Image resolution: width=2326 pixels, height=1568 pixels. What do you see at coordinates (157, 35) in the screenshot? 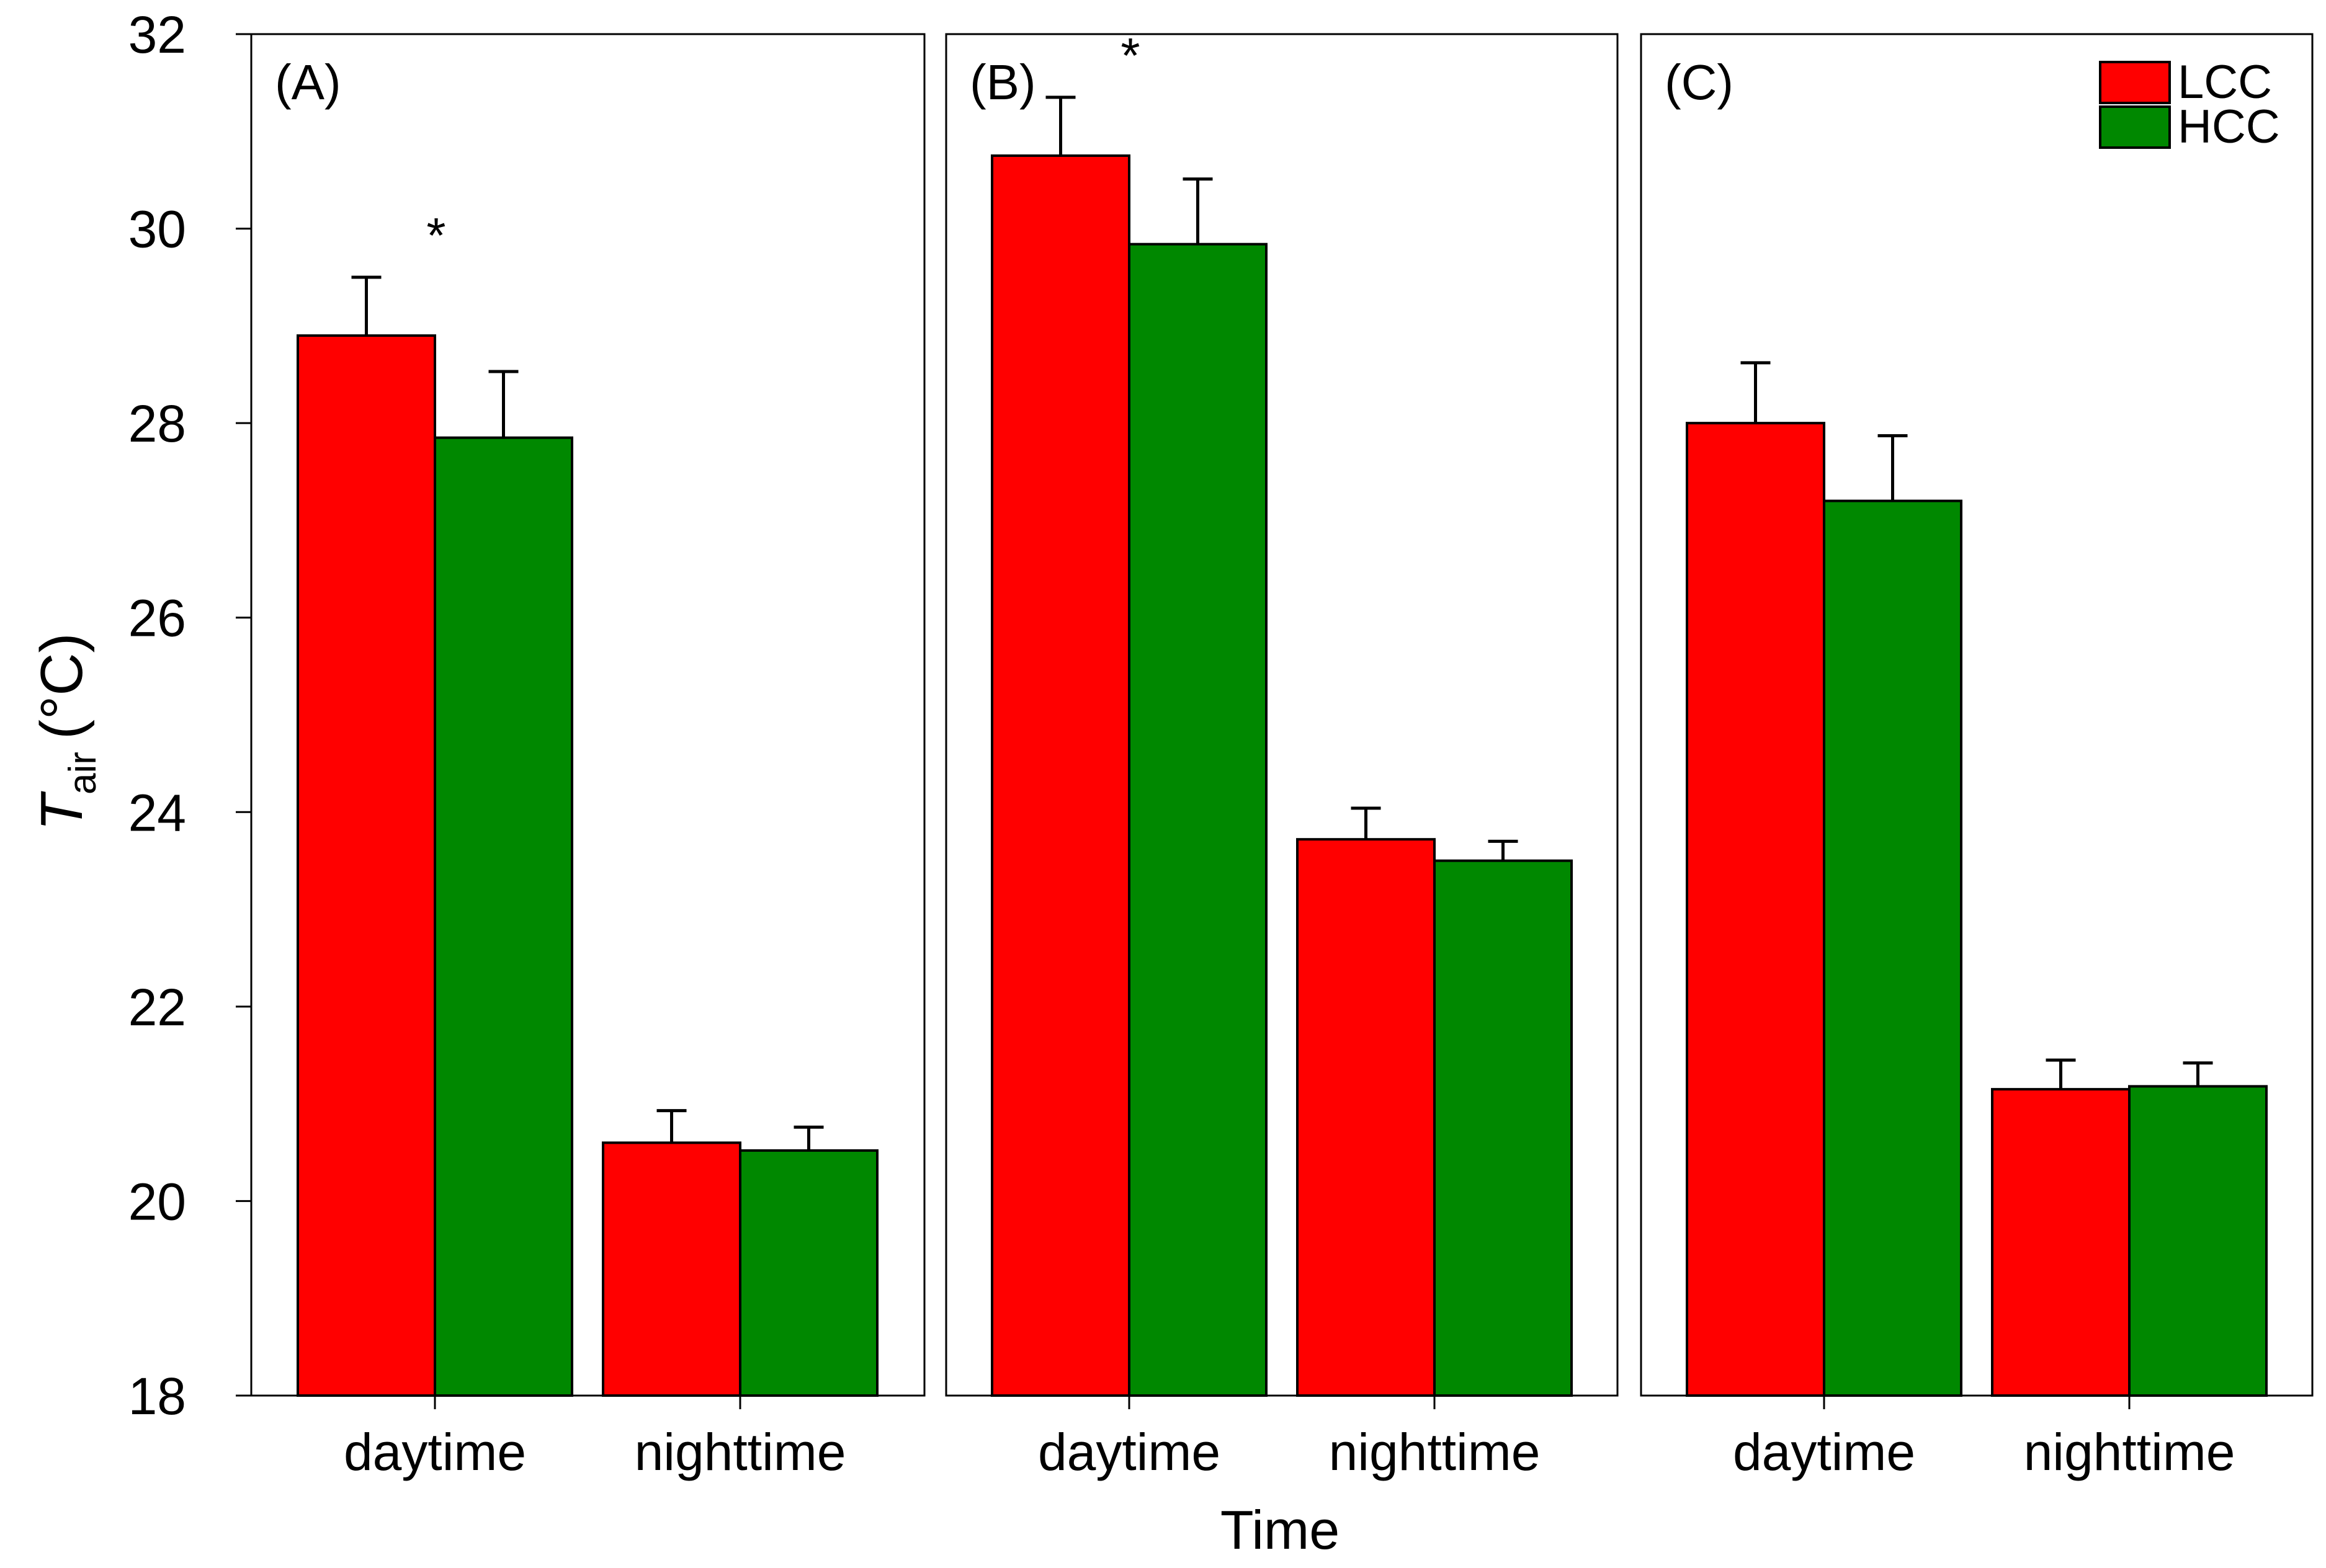
I see `y-tick-label: 32` at bounding box center [157, 35].